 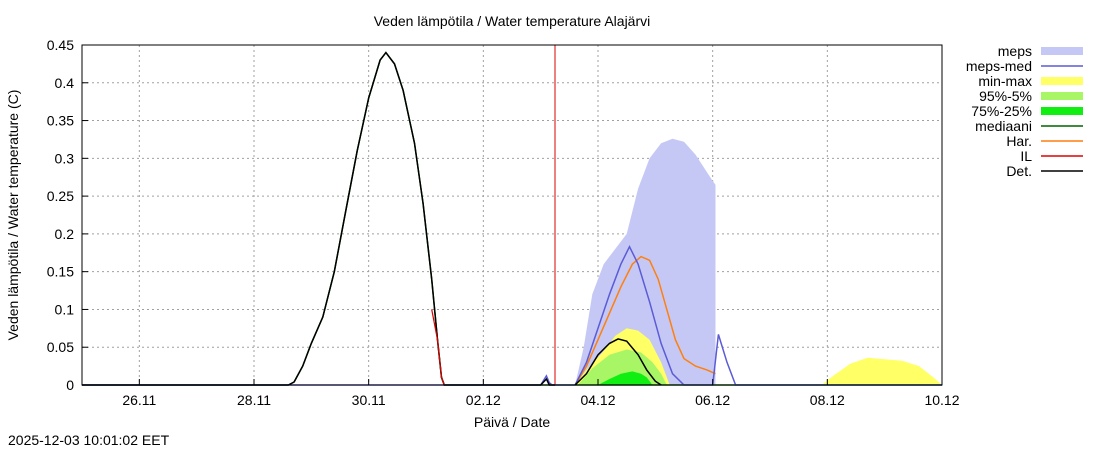 I want to click on har-line, so click(x=645, y=320).